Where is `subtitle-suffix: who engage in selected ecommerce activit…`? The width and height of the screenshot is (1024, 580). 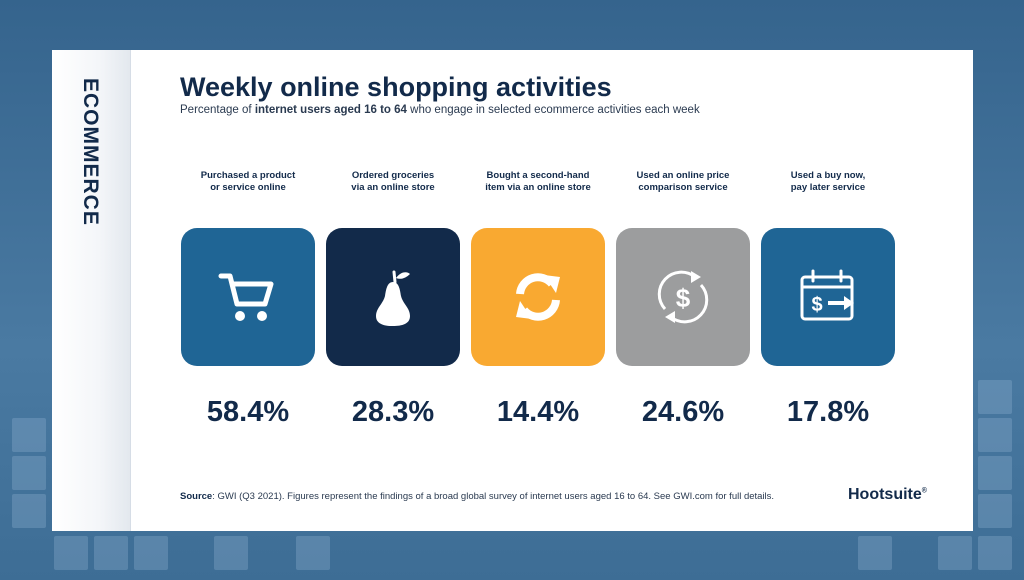 subtitle-suffix: who engage in selected ecommerce activit… is located at coordinates (553, 110).